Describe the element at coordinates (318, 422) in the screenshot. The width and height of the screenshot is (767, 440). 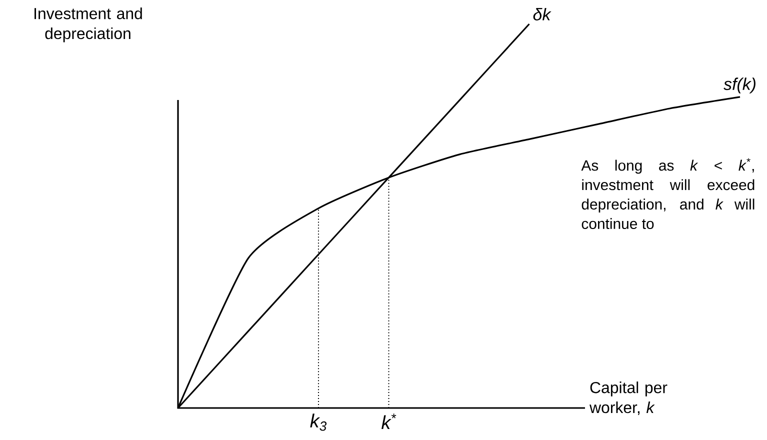
I see `x-tick-label: k$_{3}$` at that location.